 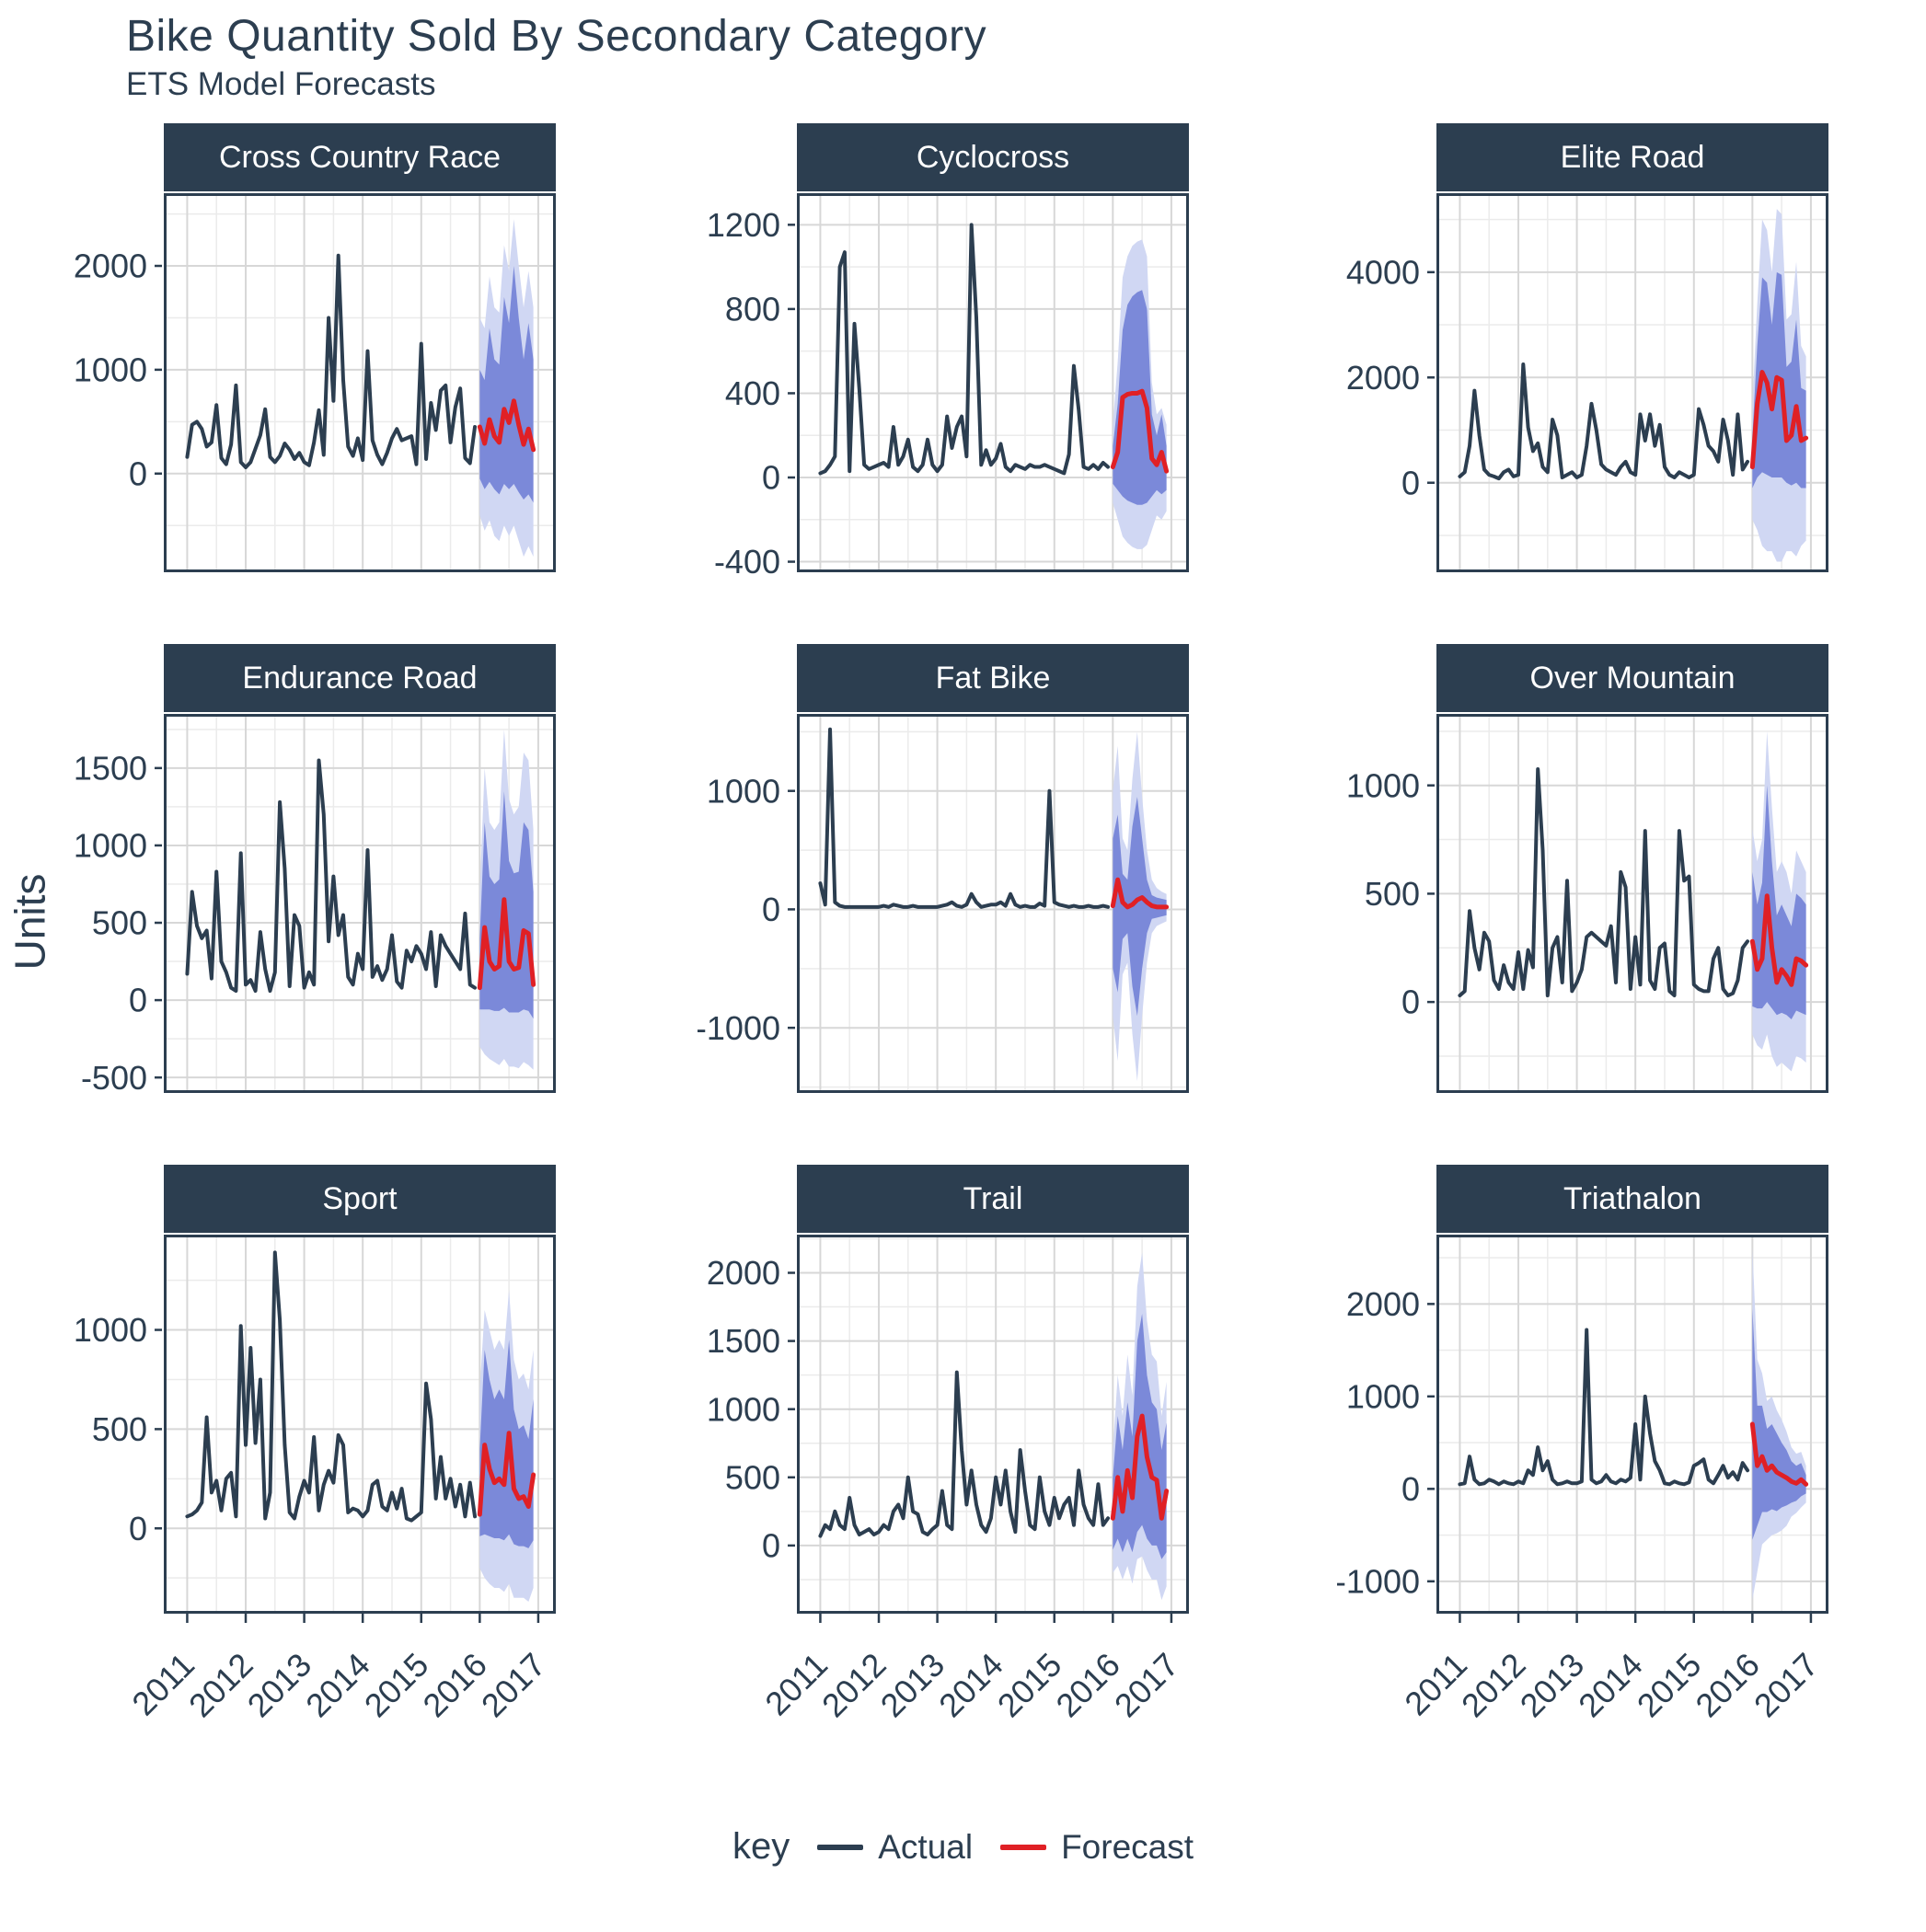 What do you see at coordinates (761, 1846) in the screenshot?
I see `legend-title: key` at bounding box center [761, 1846].